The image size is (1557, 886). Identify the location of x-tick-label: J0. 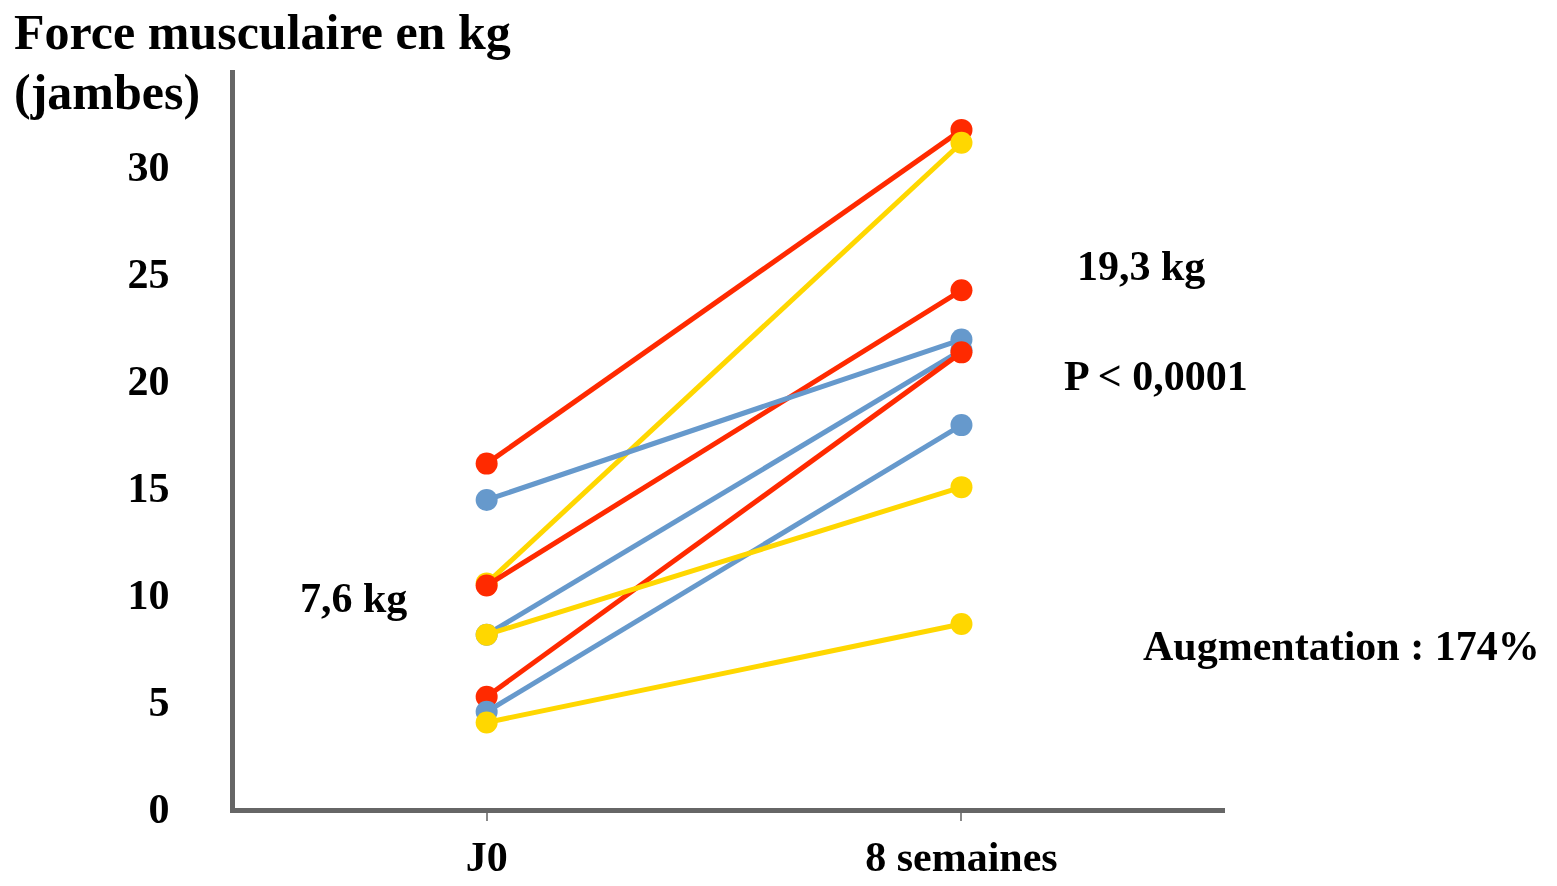
(486, 857).